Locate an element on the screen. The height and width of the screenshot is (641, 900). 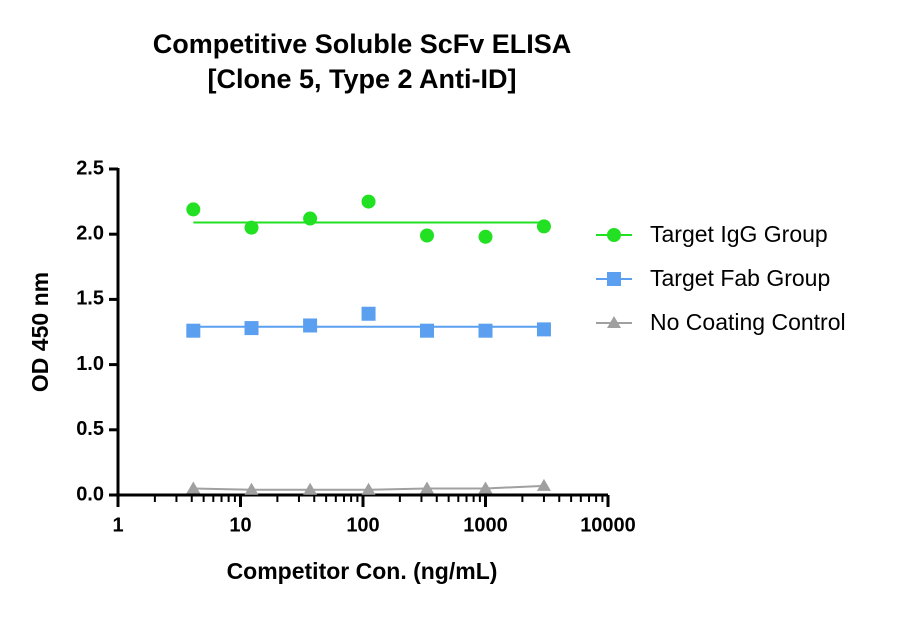
y-tick-label: 1.0 is located at coordinates (90, 364).